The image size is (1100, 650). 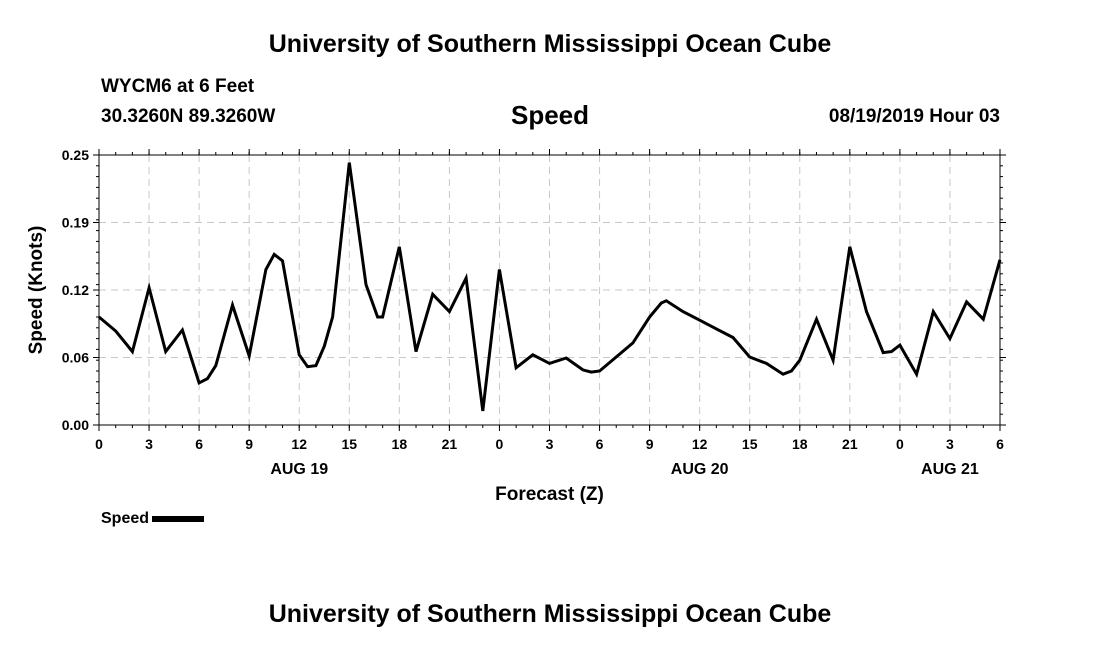 What do you see at coordinates (75, 223) in the screenshot?
I see `y-tick-label: 0.19` at bounding box center [75, 223].